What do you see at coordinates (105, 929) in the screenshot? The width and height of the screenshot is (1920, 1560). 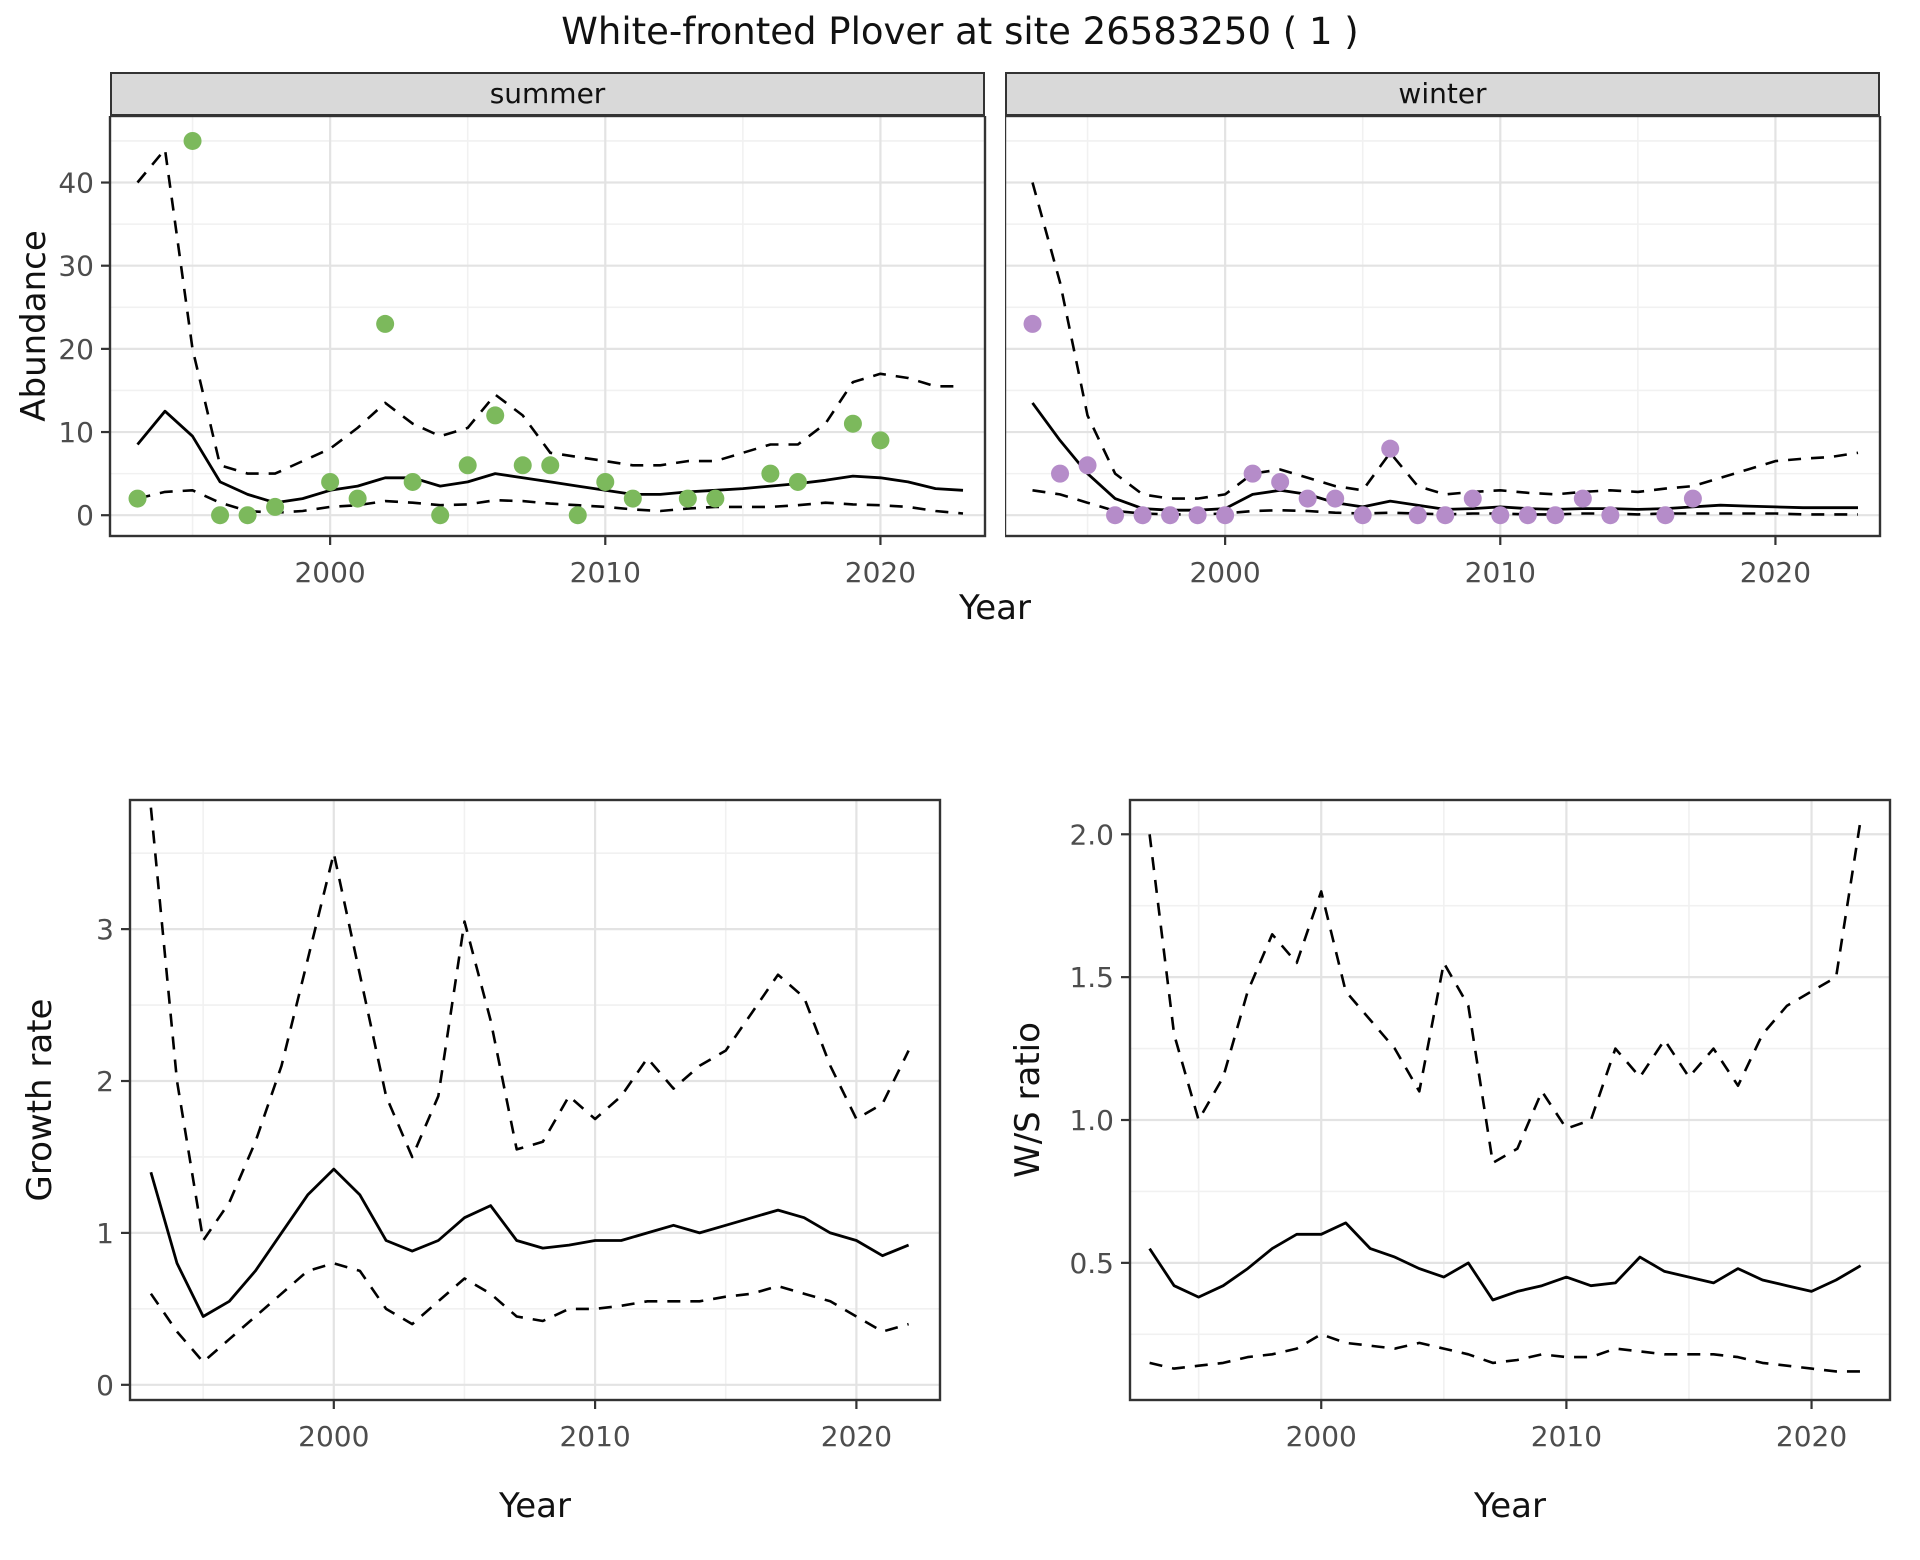 I see `svg-text: 3` at bounding box center [105, 929].